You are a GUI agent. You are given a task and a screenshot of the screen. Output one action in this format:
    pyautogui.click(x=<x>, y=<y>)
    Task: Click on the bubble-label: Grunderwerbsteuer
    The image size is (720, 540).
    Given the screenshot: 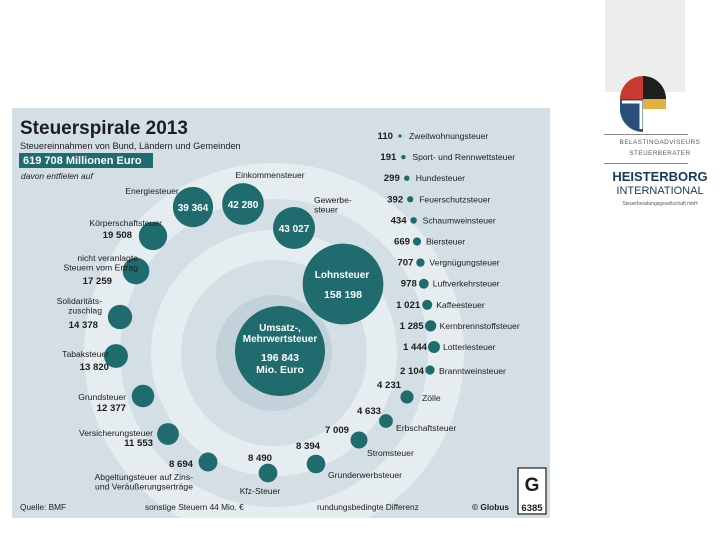 What is the action you would take?
    pyautogui.click(x=365, y=475)
    